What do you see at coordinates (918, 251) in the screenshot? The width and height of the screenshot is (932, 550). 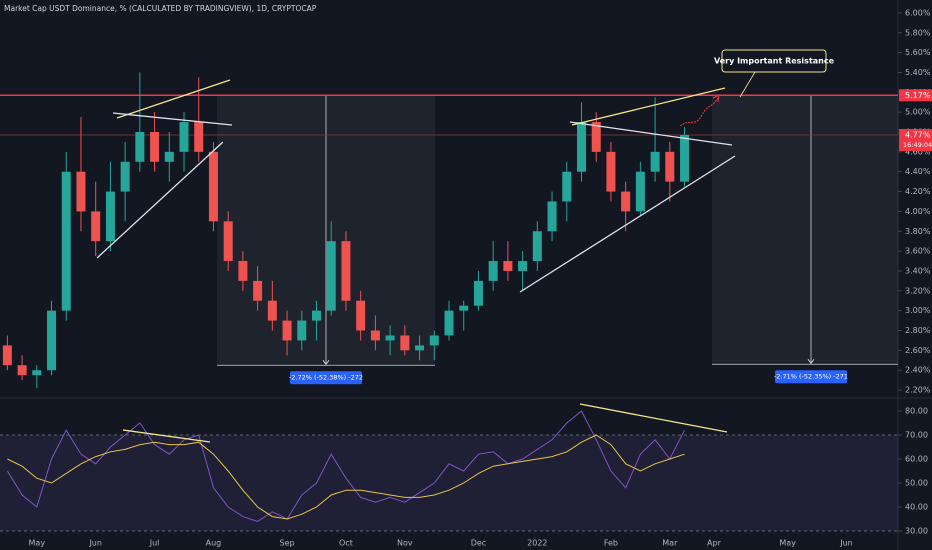 I see `y-tick-label: 3.60%` at bounding box center [918, 251].